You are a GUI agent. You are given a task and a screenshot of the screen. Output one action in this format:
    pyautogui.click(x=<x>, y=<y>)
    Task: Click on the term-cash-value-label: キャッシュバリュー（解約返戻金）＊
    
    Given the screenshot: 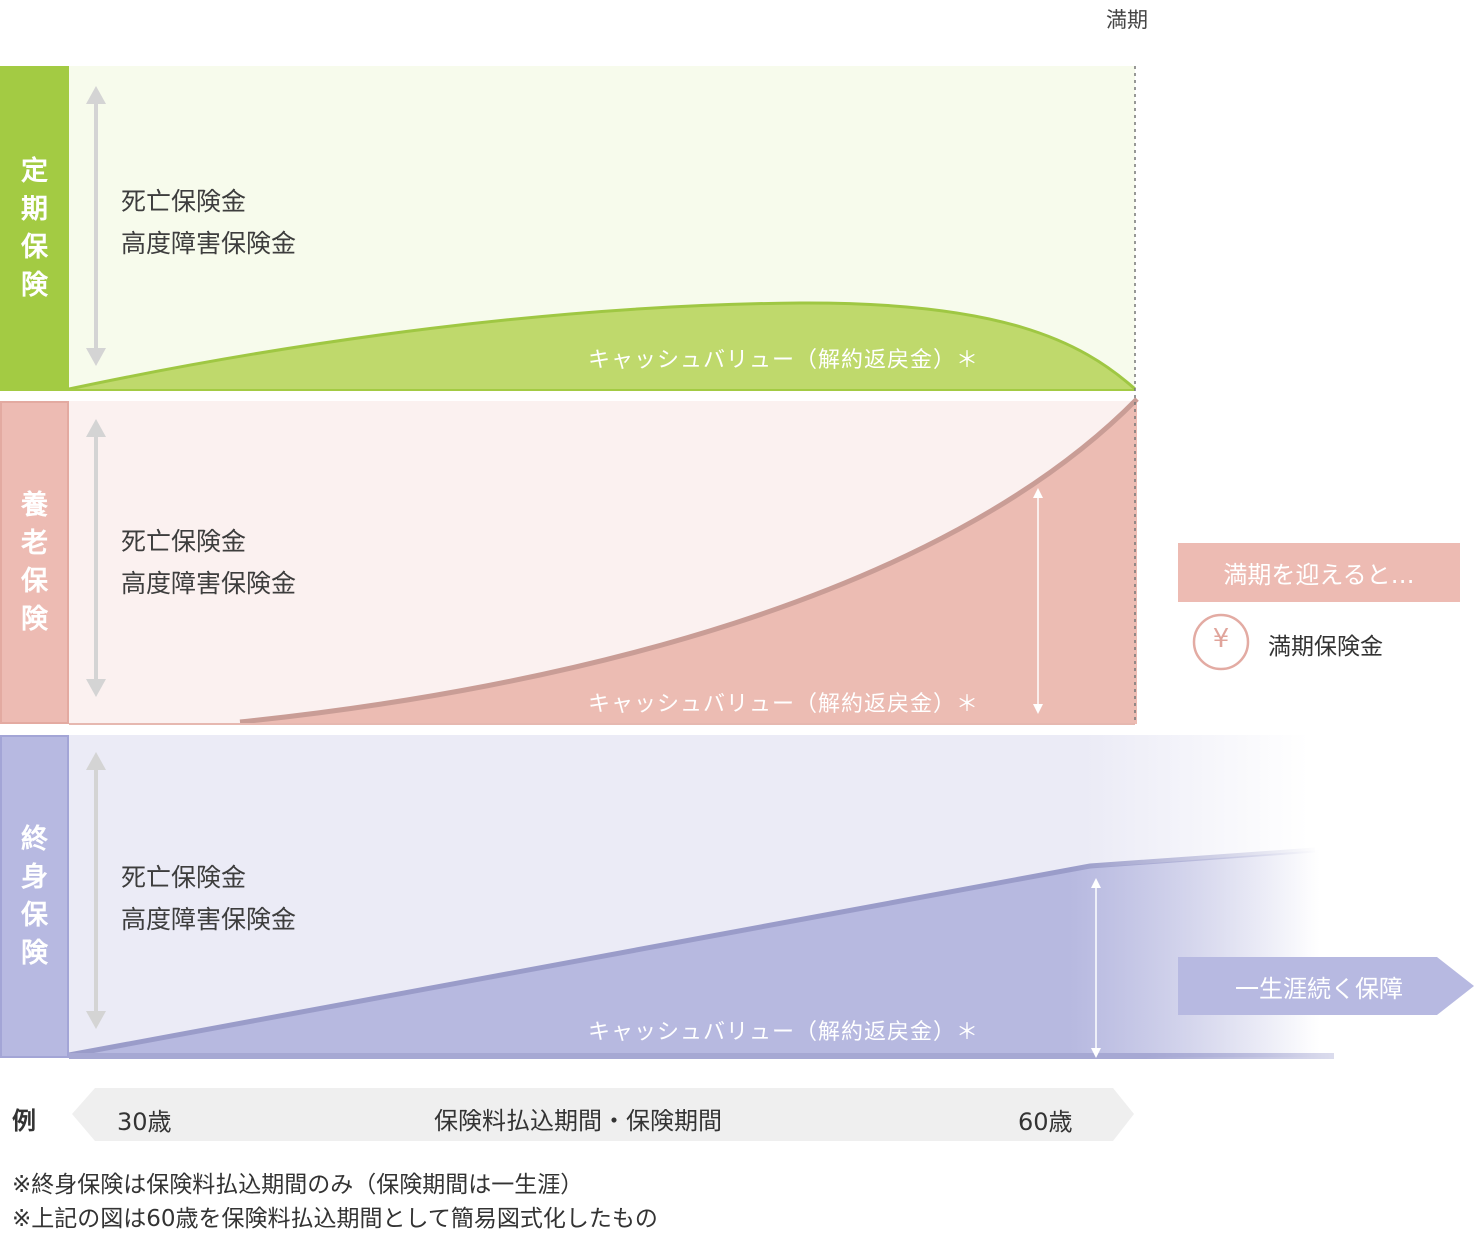 What is the action you would take?
    pyautogui.click(x=784, y=360)
    